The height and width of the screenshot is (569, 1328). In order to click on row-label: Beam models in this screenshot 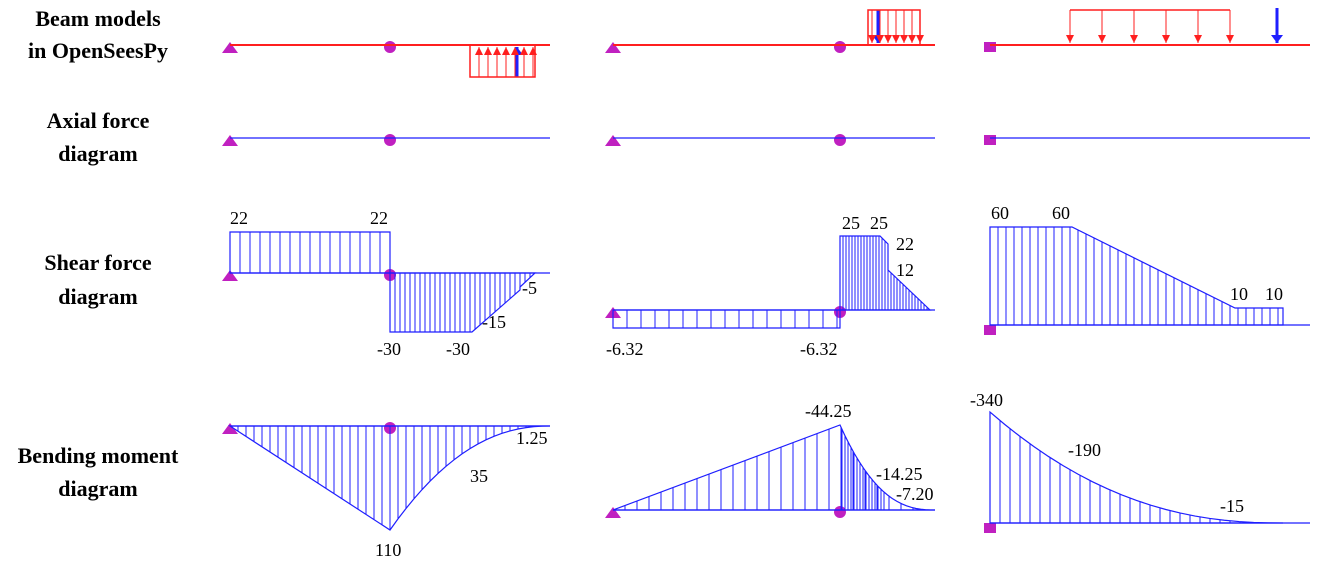, I will do `click(98, 18)`.